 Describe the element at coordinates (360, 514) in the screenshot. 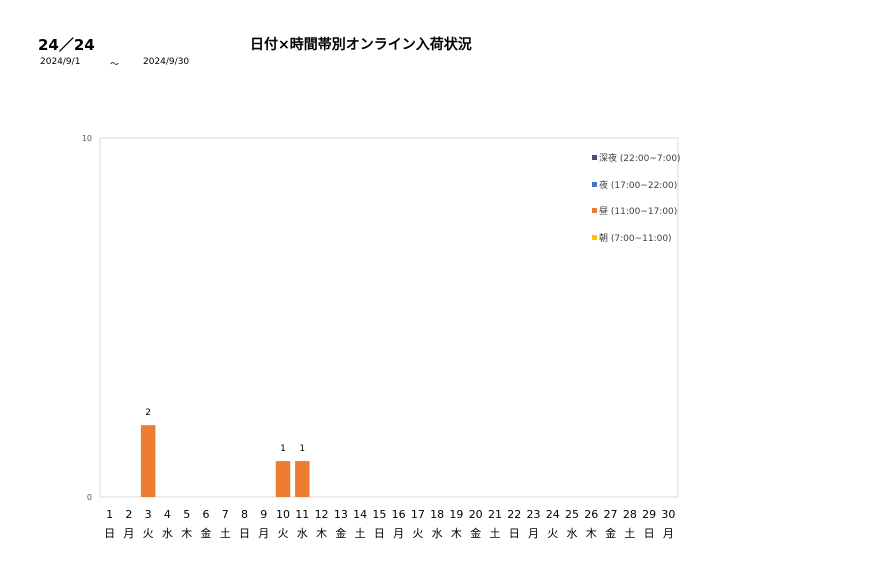

I see `x-tick-label-day: 14` at that location.